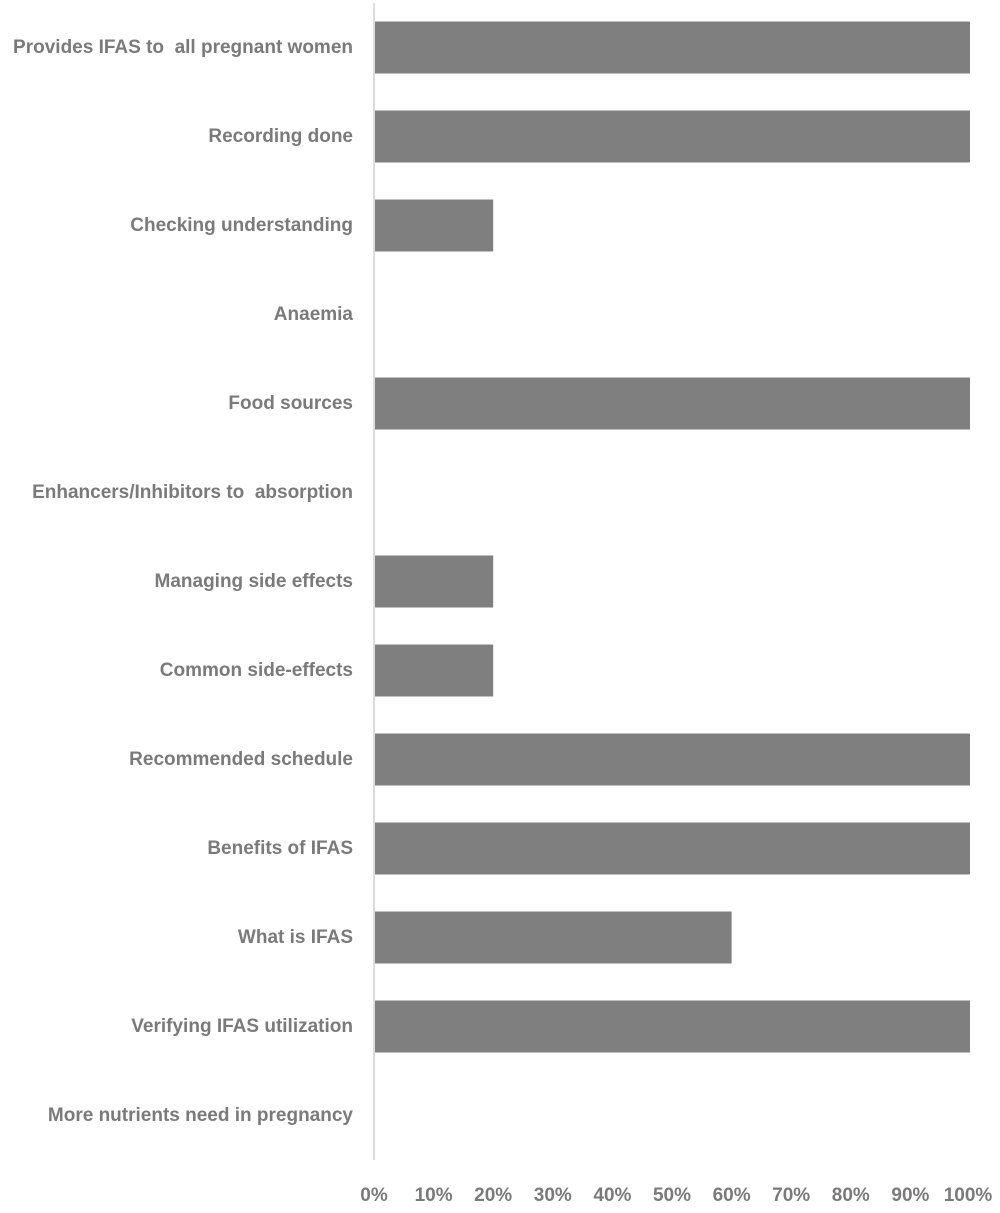 This screenshot has height=1213, width=1000. I want to click on category-label: Checking understanding, so click(241, 225).